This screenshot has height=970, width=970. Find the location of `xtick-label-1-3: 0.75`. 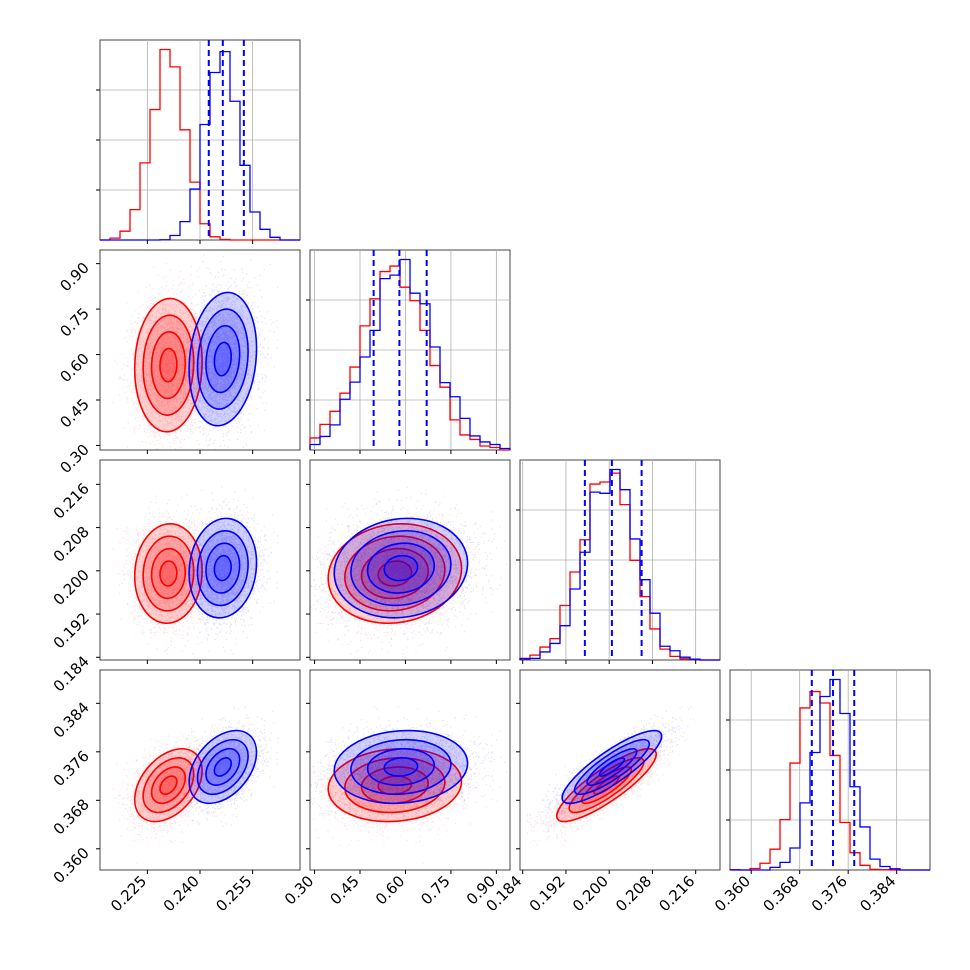

xtick-label-1-3: 0.75 is located at coordinates (435, 890).